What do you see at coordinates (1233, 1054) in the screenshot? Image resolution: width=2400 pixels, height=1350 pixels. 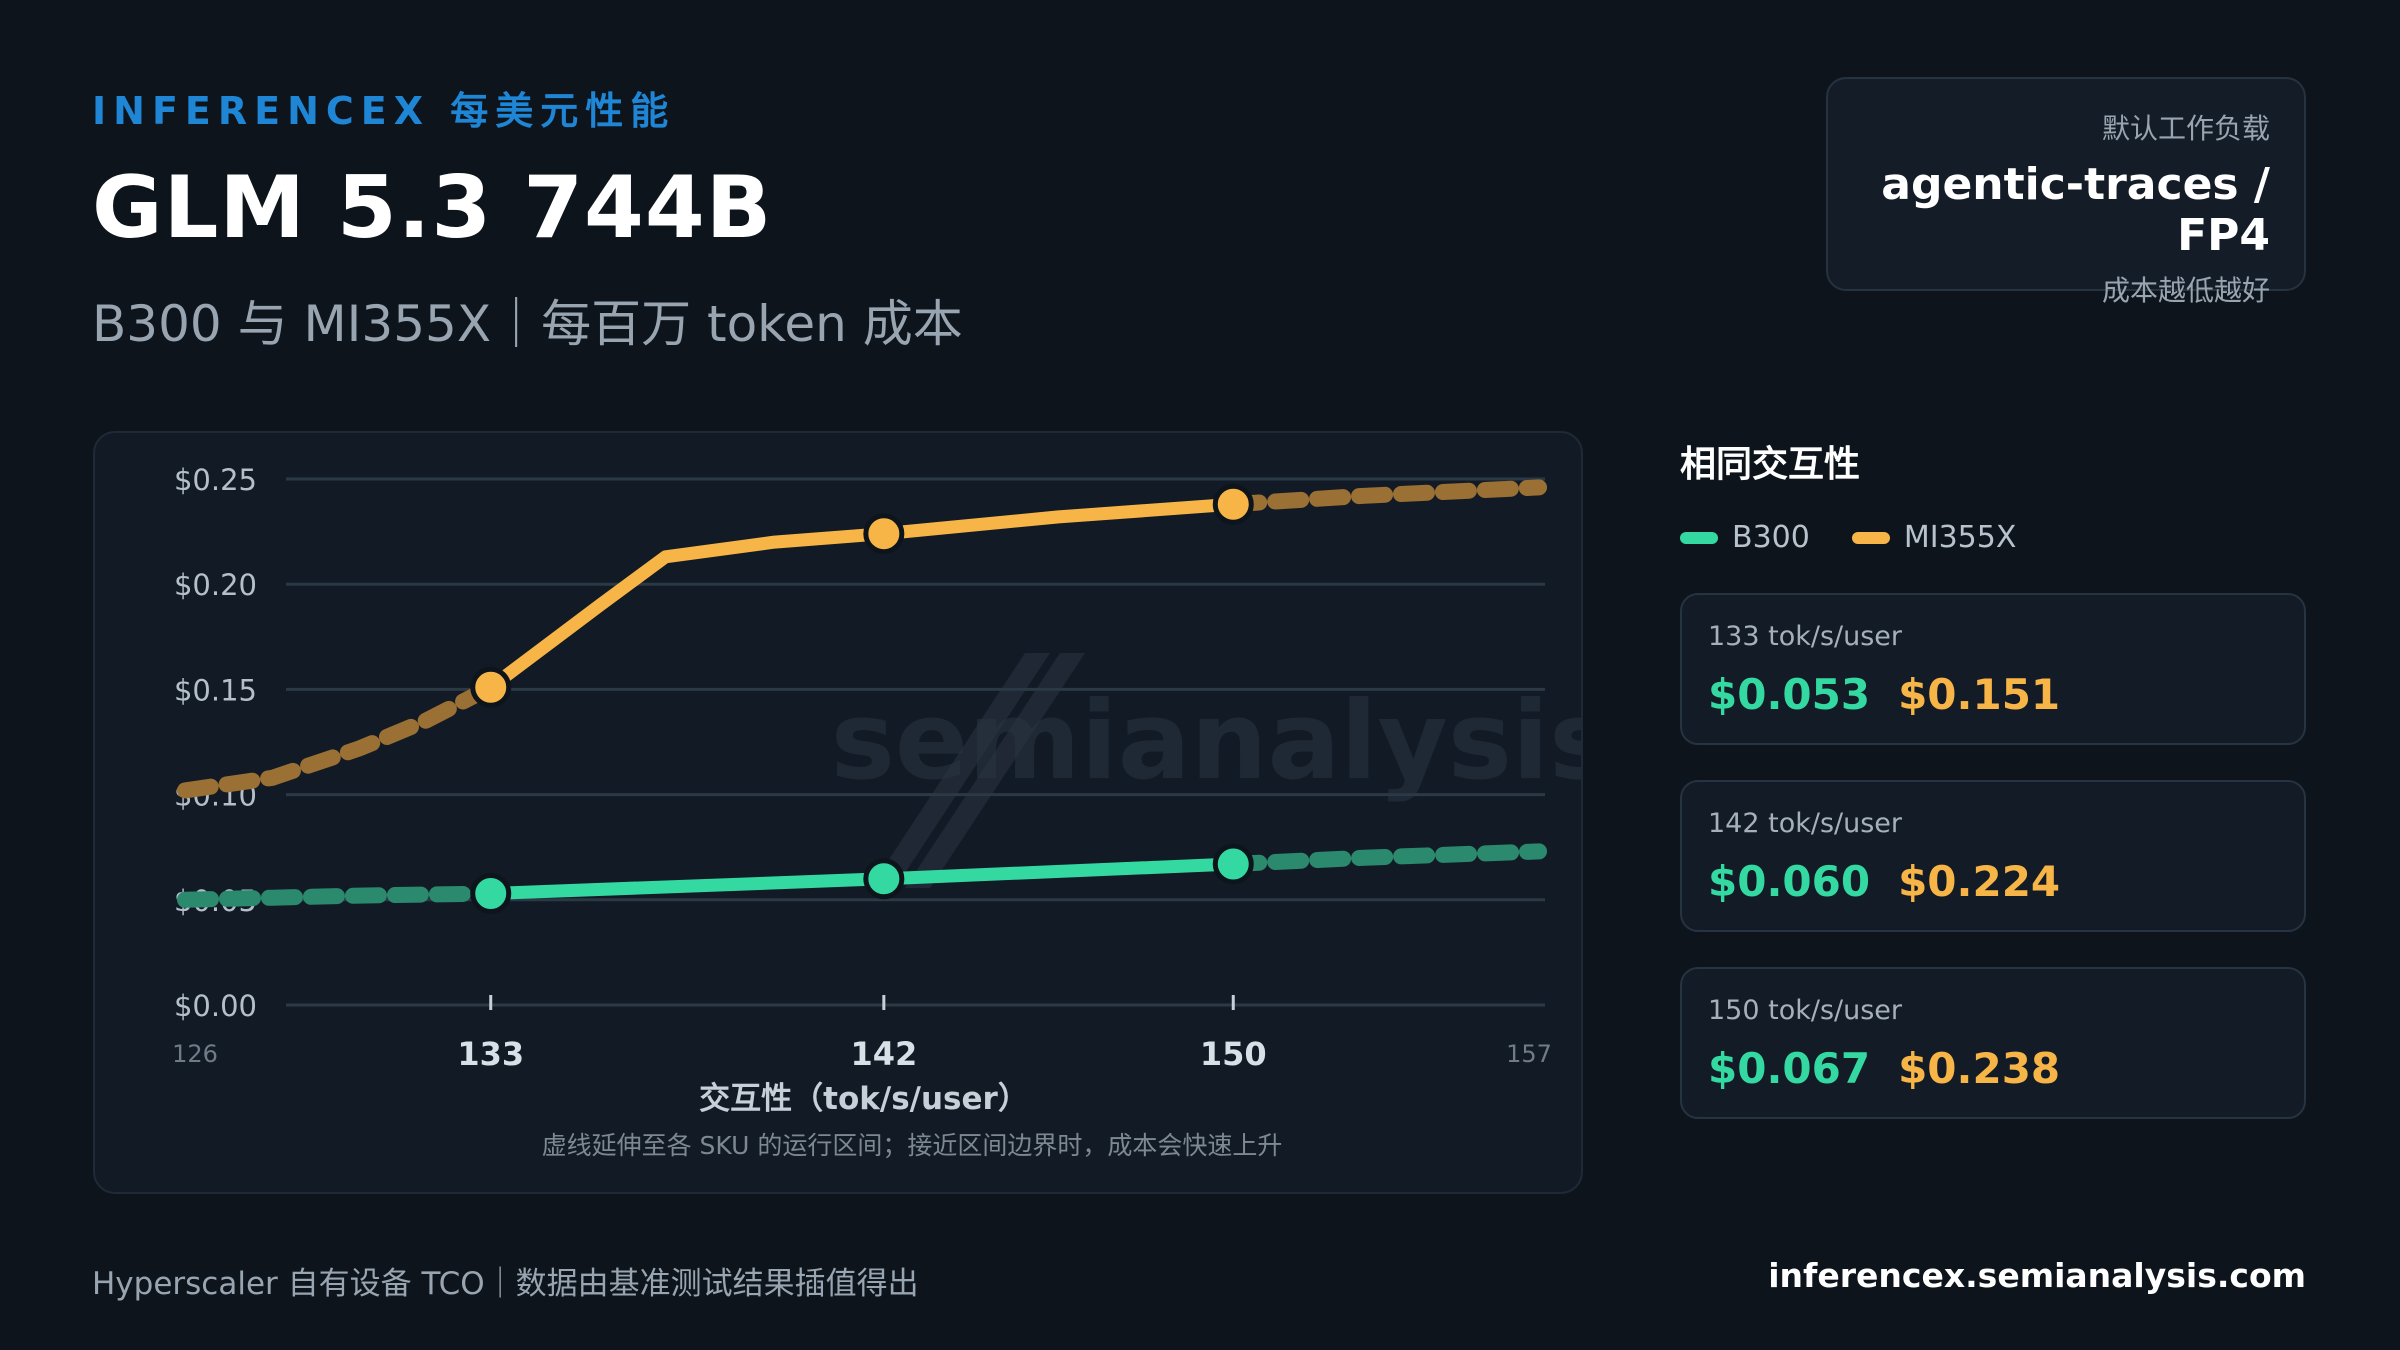 I see `x-tick-label: 150` at bounding box center [1233, 1054].